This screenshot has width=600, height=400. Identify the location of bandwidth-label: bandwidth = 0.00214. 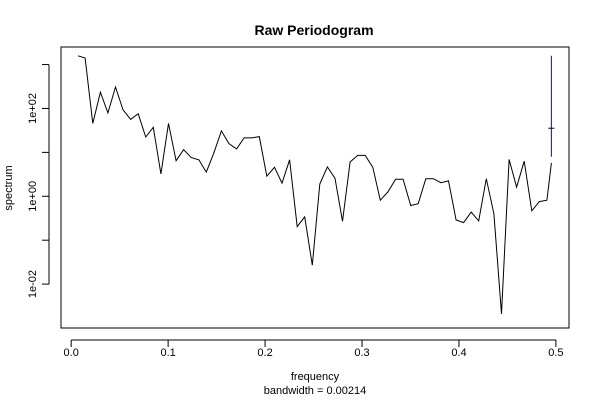
(315, 391).